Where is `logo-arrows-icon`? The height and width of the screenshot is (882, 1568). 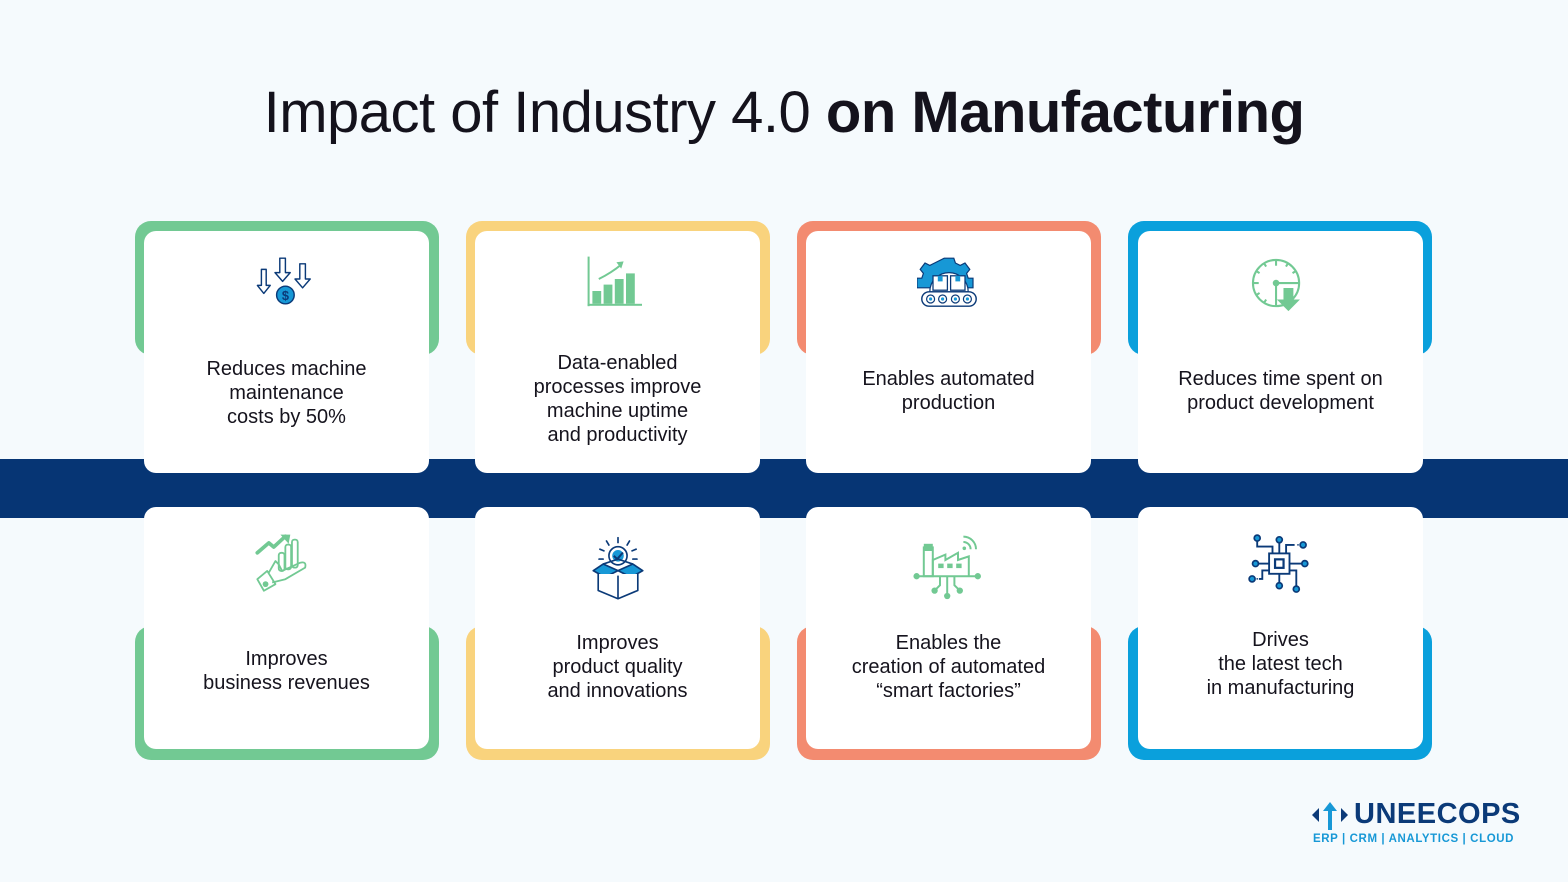 logo-arrows-icon is located at coordinates (1330, 816).